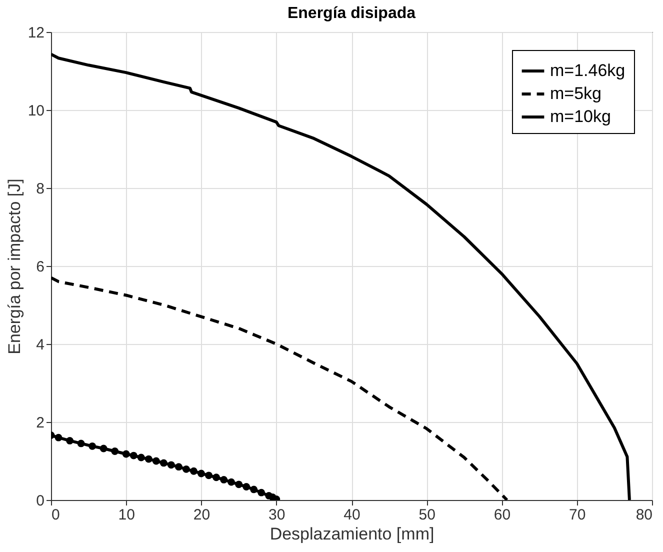 This screenshot has width=663, height=552. Describe the element at coordinates (14, 266) in the screenshot. I see `y-axis-title: Energía por impacto [J]` at that location.